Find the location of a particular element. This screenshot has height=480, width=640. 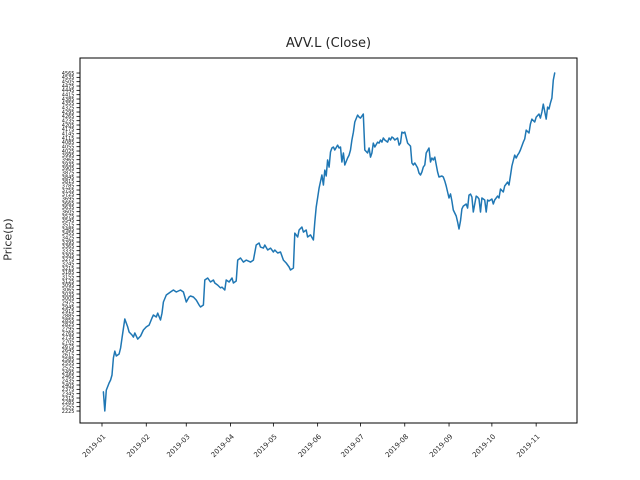

y-tick-label: 2675 is located at coordinates (68, 347).